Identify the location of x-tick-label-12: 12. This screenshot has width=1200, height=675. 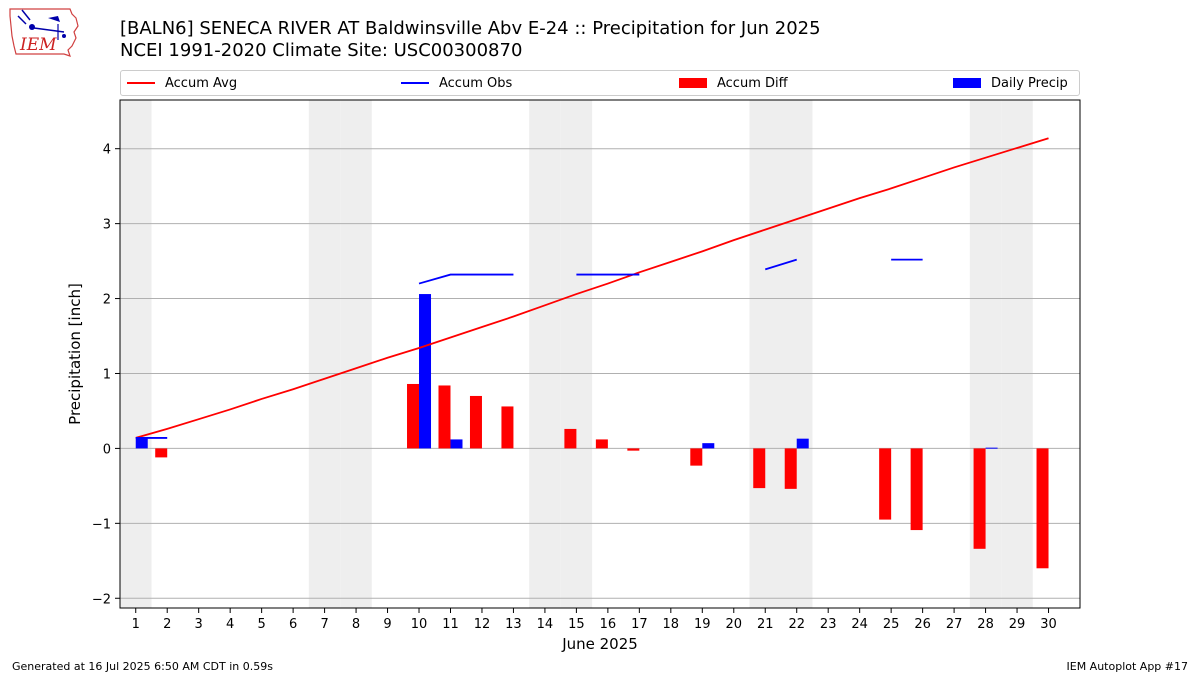
(482, 624).